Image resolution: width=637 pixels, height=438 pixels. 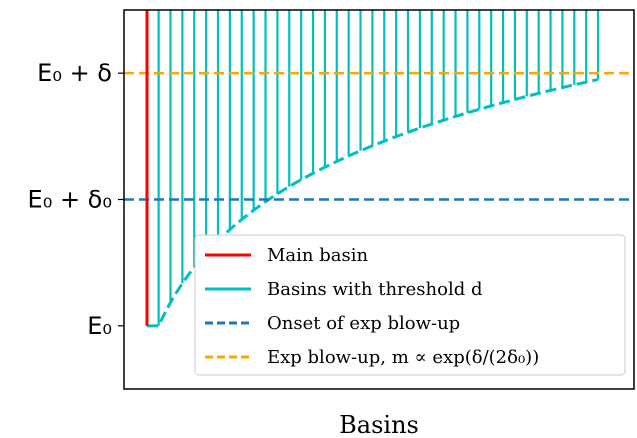 I want to click on legend-label-main_basin: Main basin, so click(x=317, y=255).